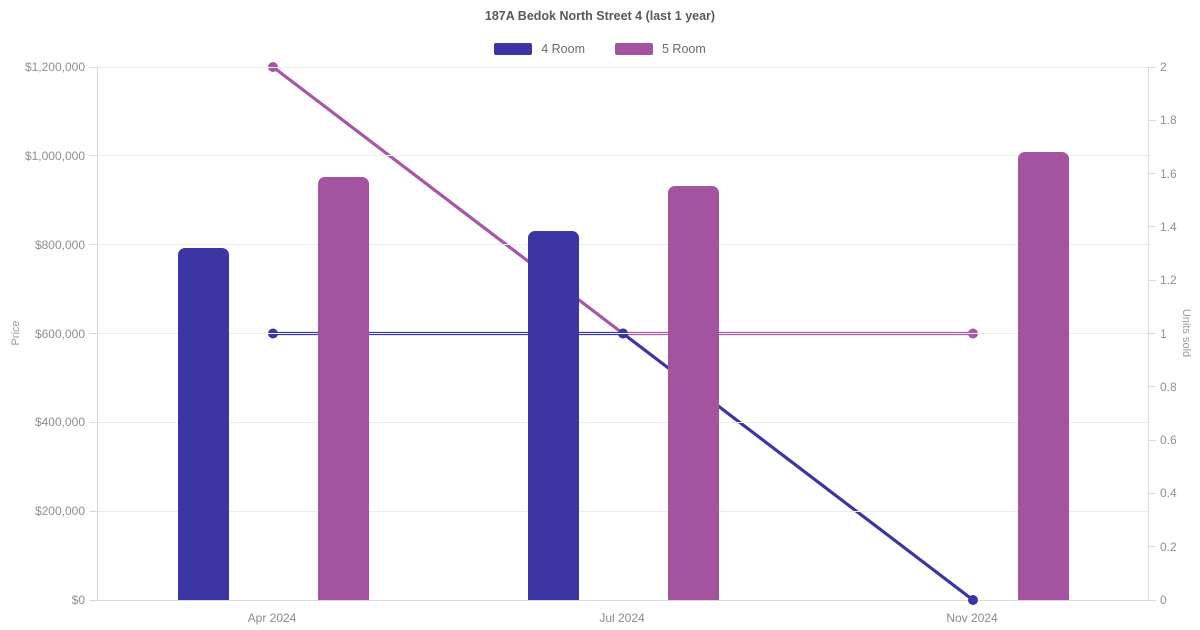  What do you see at coordinates (272, 618) in the screenshot?
I see `x-axis-tick-label: Apr 2024` at bounding box center [272, 618].